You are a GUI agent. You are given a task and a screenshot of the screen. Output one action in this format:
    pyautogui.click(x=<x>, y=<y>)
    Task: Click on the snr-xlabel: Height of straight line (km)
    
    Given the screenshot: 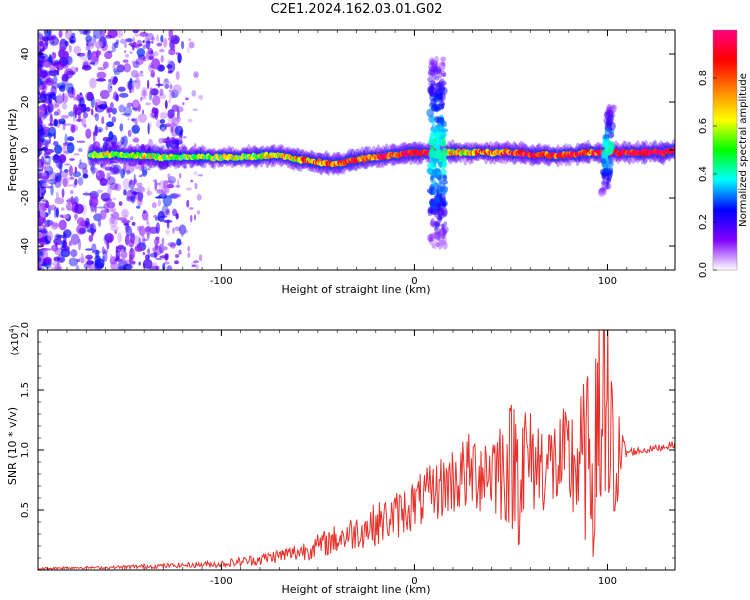 What is the action you would take?
    pyautogui.click(x=355, y=589)
    